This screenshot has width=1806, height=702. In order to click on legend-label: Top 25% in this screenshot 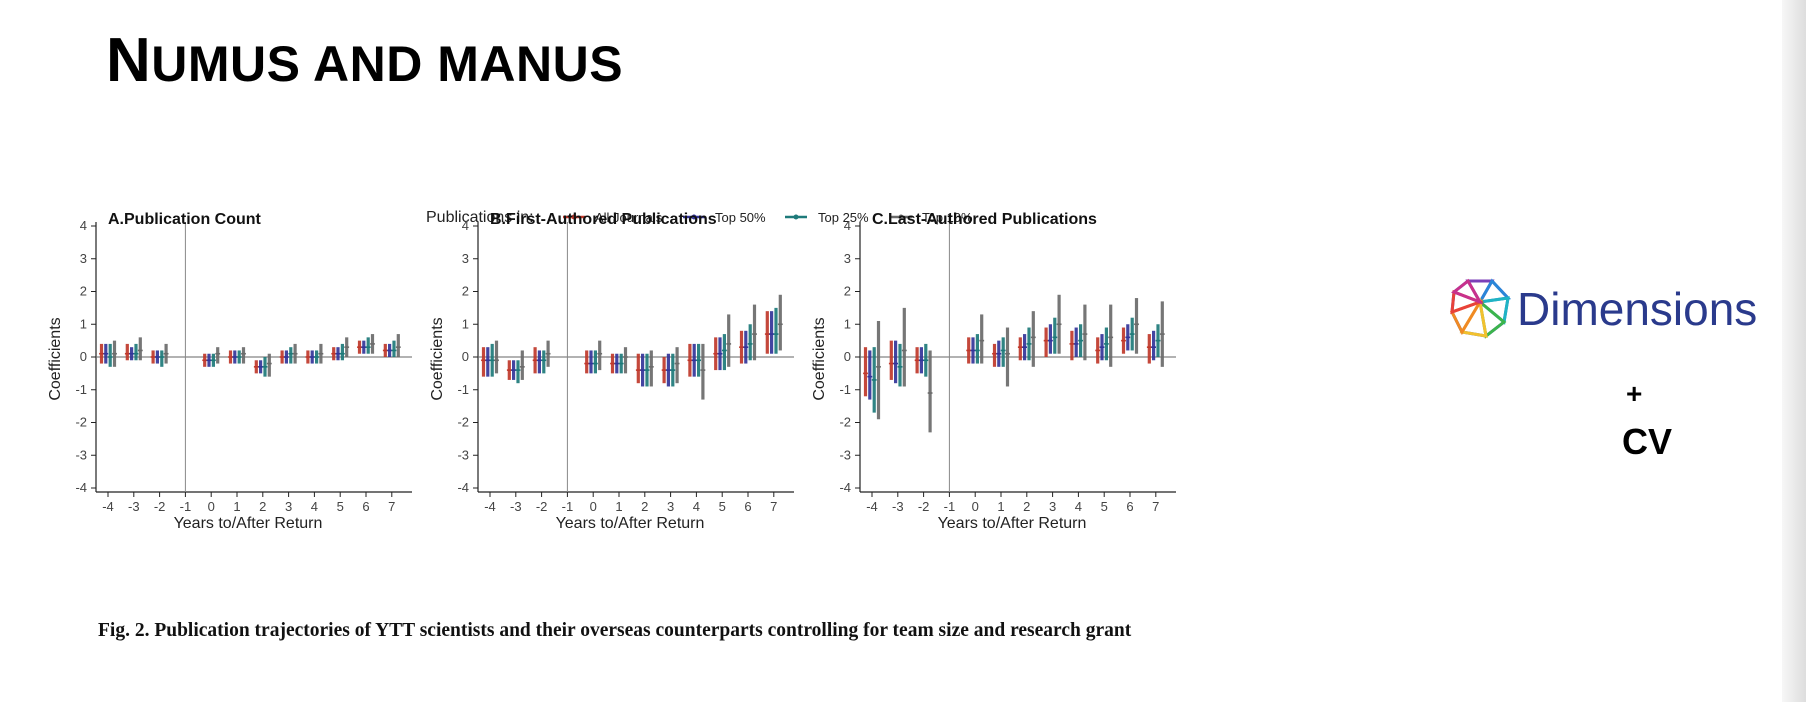, I will do `click(843, 217)`.